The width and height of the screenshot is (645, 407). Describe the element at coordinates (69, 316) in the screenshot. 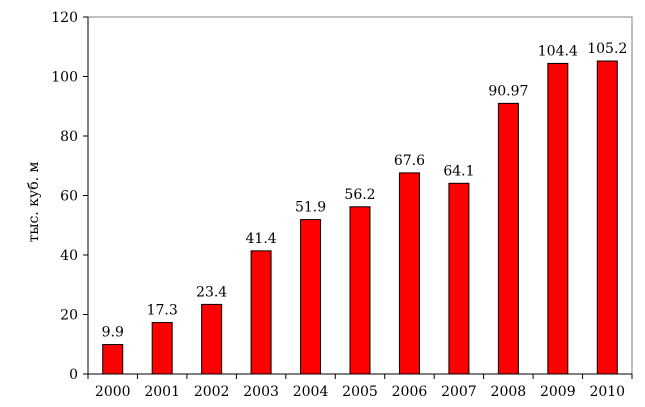

I see `y-tick-label: 20` at that location.